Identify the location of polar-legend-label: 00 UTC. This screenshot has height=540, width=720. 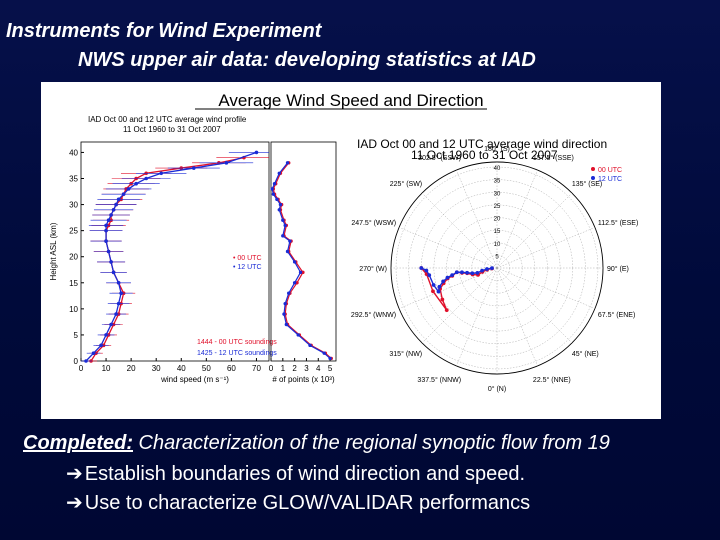
(610, 170).